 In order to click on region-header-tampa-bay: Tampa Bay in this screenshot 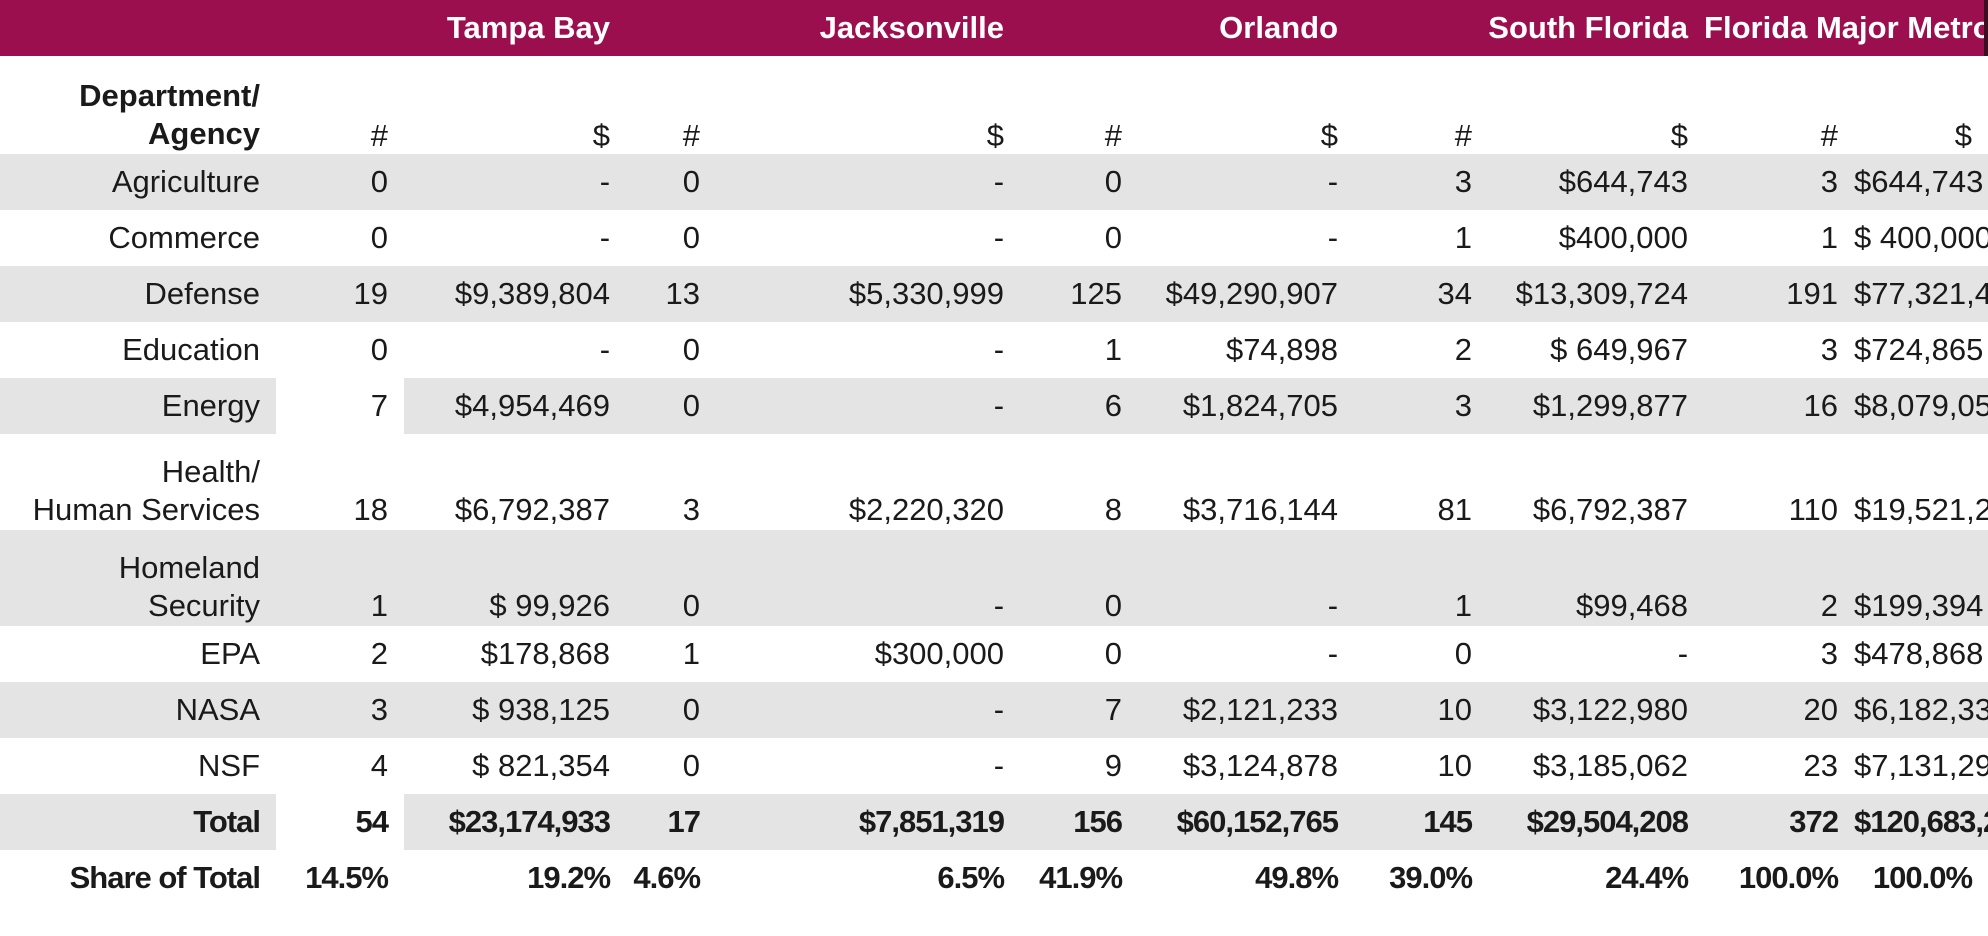, I will do `click(451, 28)`.